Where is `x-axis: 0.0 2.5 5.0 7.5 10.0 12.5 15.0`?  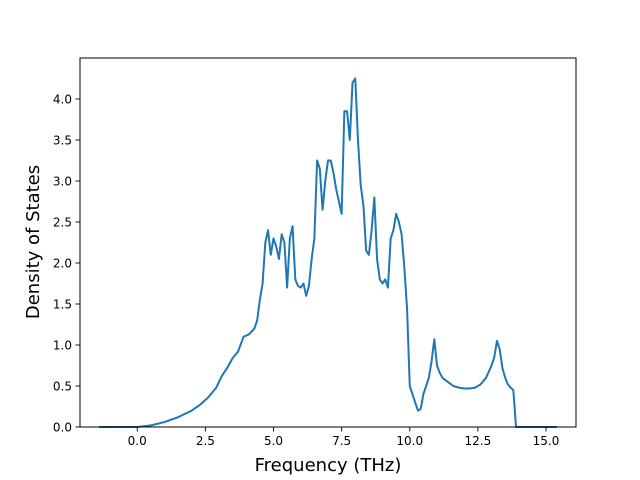
x-axis: 0.0 2.5 5.0 7.5 10.0 12.5 15.0 is located at coordinates (344, 437).